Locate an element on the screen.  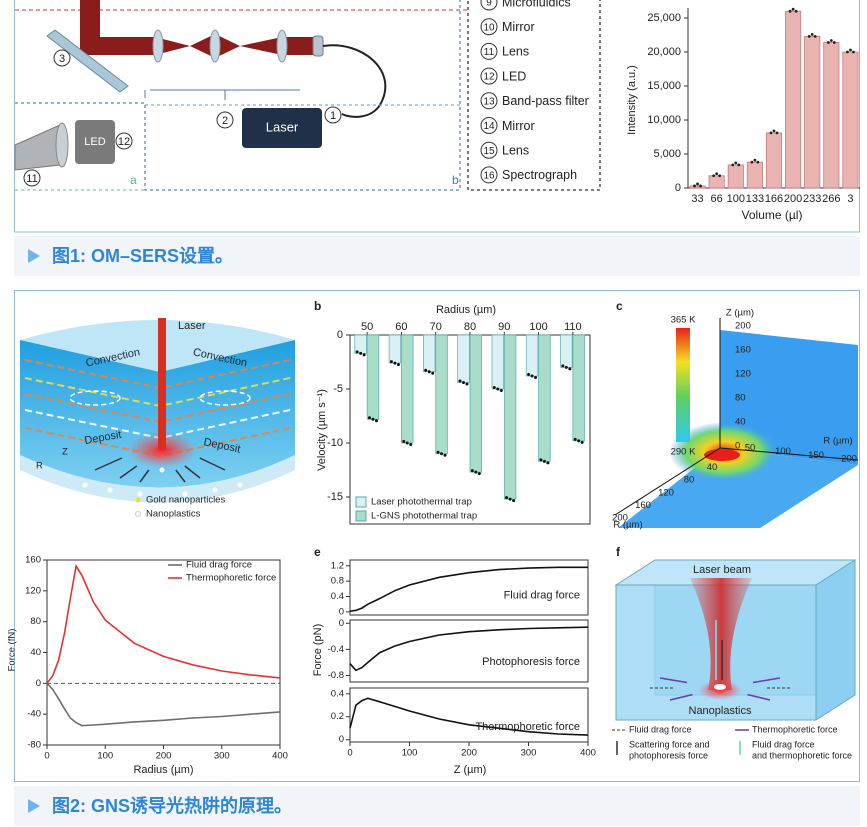
y-tick-label: 0.8 is located at coordinates (337, 581).